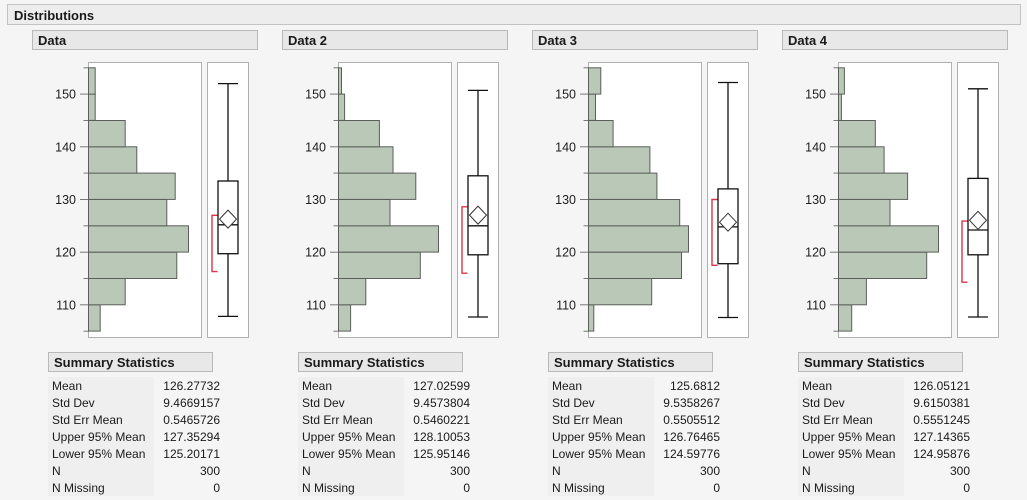  I want to click on axis-tick-label: 110, so click(66, 305).